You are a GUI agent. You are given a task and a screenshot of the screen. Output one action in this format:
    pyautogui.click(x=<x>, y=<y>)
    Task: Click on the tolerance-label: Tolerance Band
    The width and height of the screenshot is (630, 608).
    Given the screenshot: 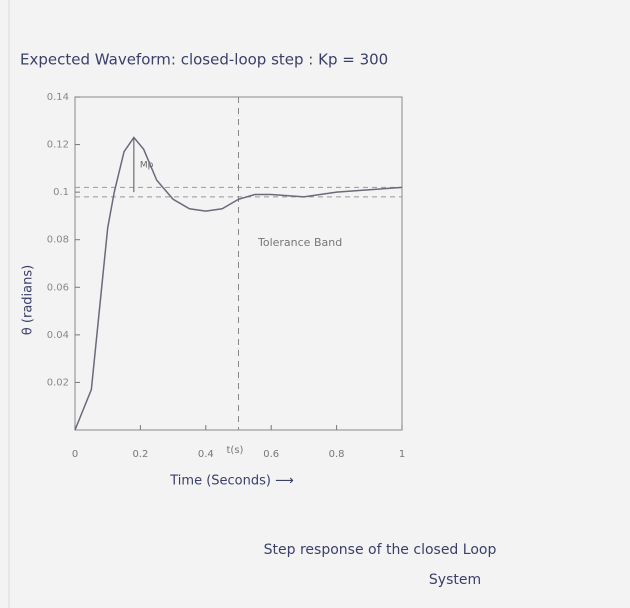 What is the action you would take?
    pyautogui.click(x=299, y=242)
    